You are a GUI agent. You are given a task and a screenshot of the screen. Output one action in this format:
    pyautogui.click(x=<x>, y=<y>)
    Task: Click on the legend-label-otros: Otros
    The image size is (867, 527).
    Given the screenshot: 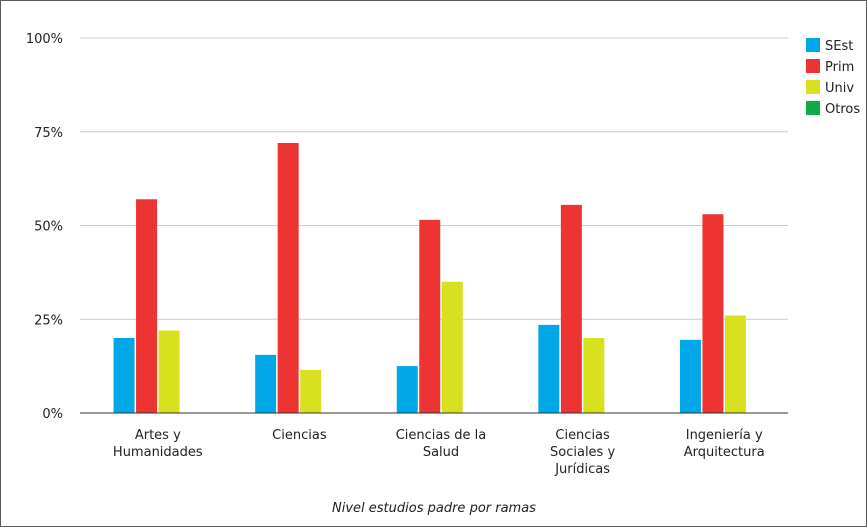 What is the action you would take?
    pyautogui.click(x=842, y=109)
    